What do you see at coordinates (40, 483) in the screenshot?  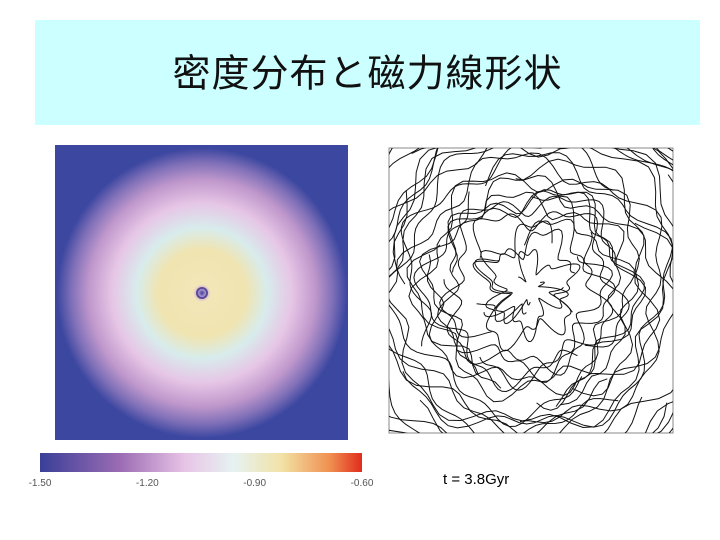 I see `colorbar-tick-label: -1.50` at bounding box center [40, 483].